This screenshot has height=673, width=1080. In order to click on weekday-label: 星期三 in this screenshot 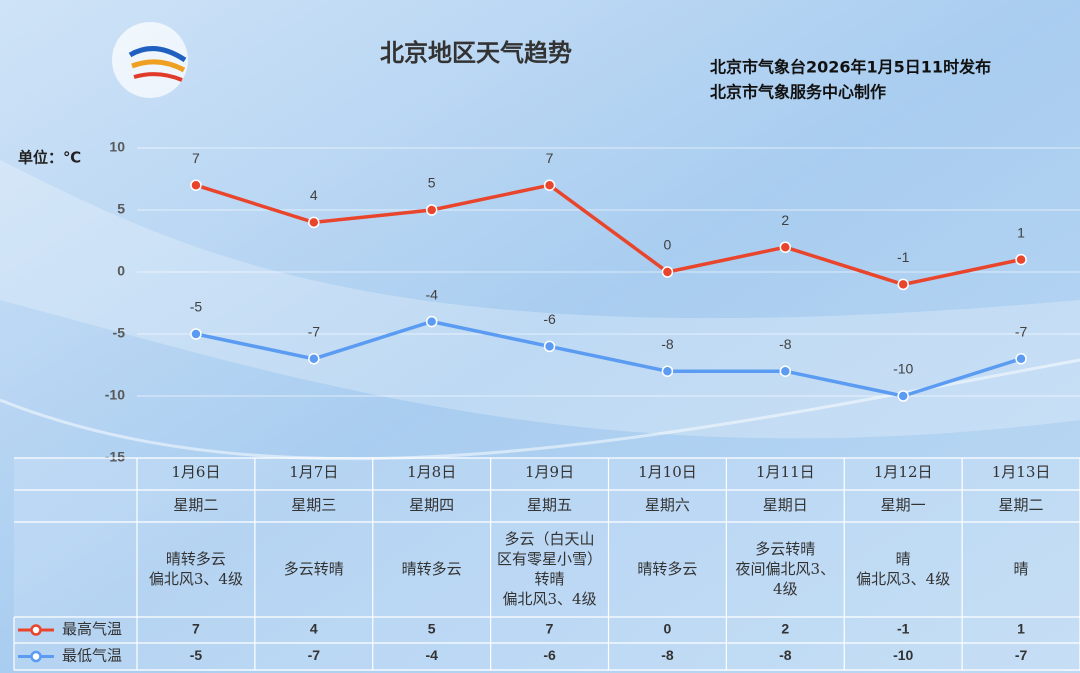, I will do `click(313, 505)`.